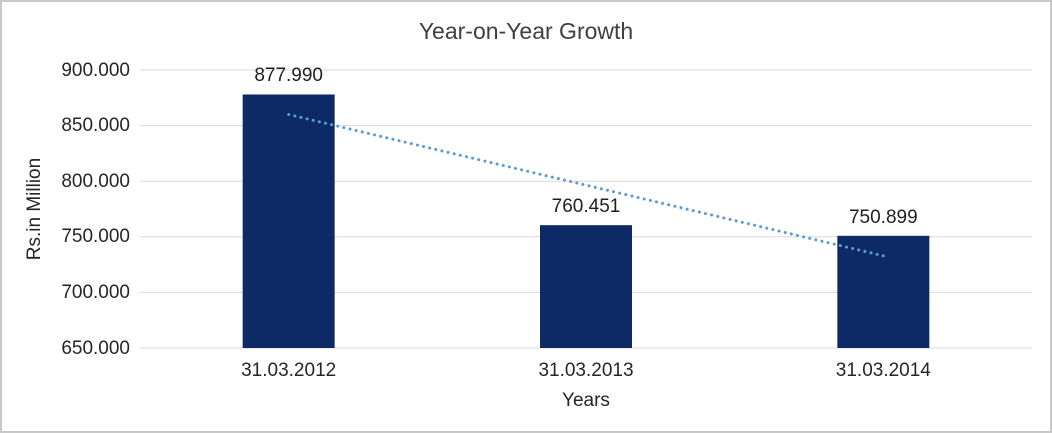 The image size is (1052, 433). What do you see at coordinates (95, 126) in the screenshot?
I see `y-axis-tick-label: 850.000` at bounding box center [95, 126].